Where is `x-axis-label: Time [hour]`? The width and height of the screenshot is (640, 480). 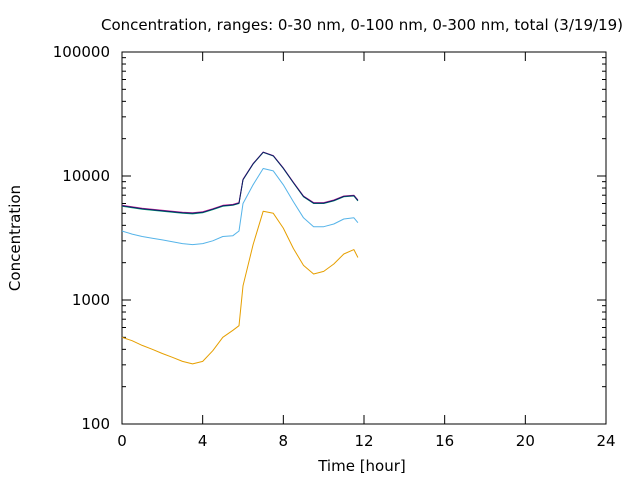
x-axis-label: Time [hour] is located at coordinates (361, 466).